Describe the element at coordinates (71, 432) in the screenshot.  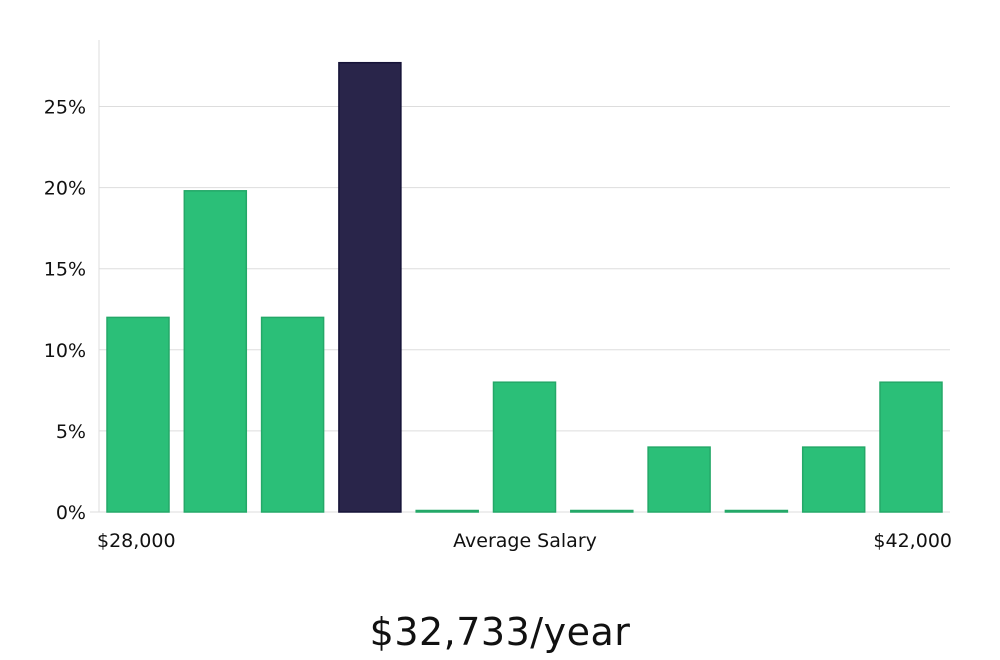
I see `y-tick-label: 5%` at that location.